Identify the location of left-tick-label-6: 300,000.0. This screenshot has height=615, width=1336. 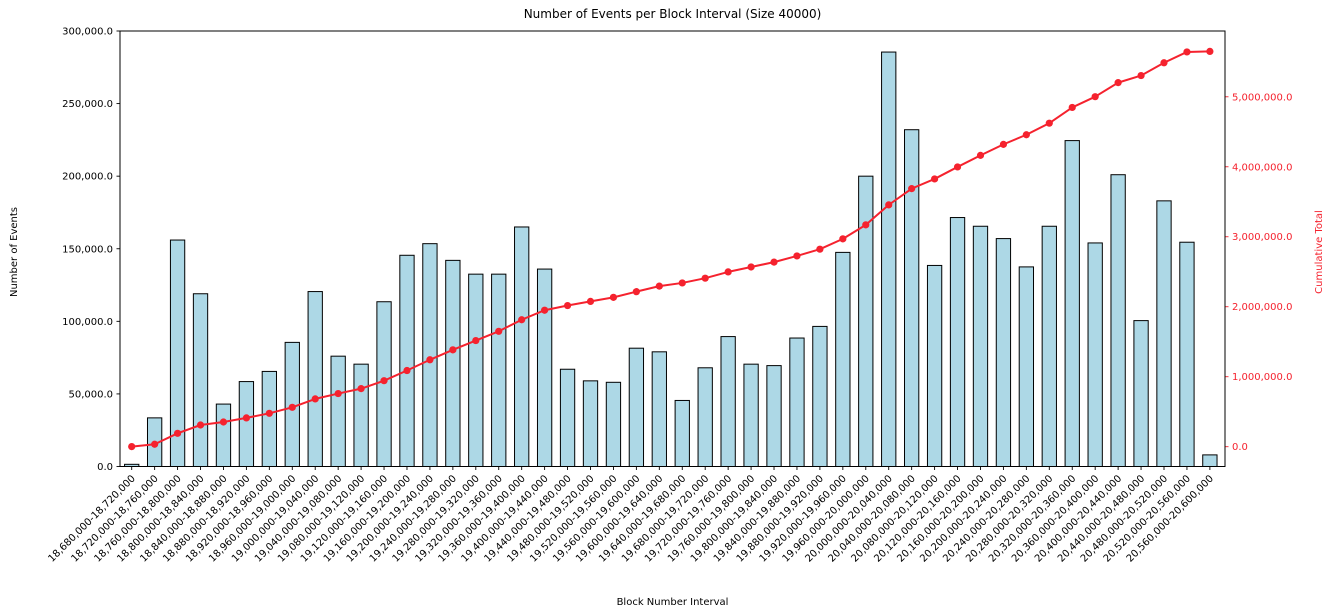
(87, 32).